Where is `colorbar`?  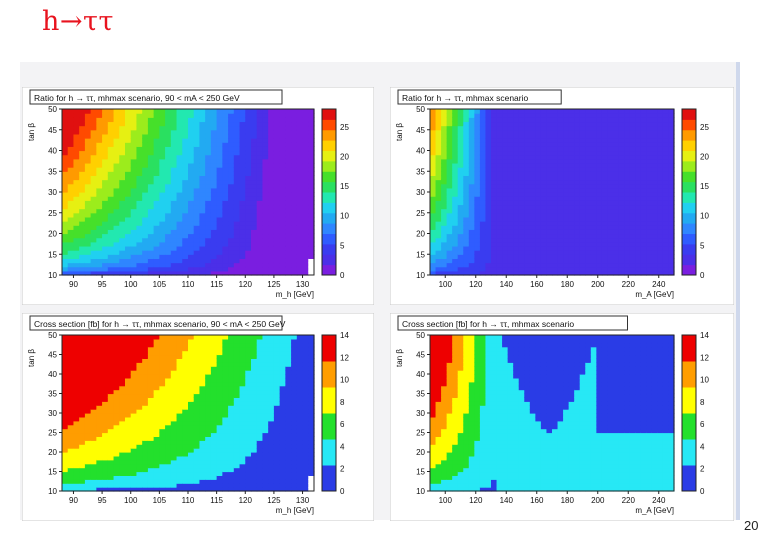
colorbar is located at coordinates (329, 192).